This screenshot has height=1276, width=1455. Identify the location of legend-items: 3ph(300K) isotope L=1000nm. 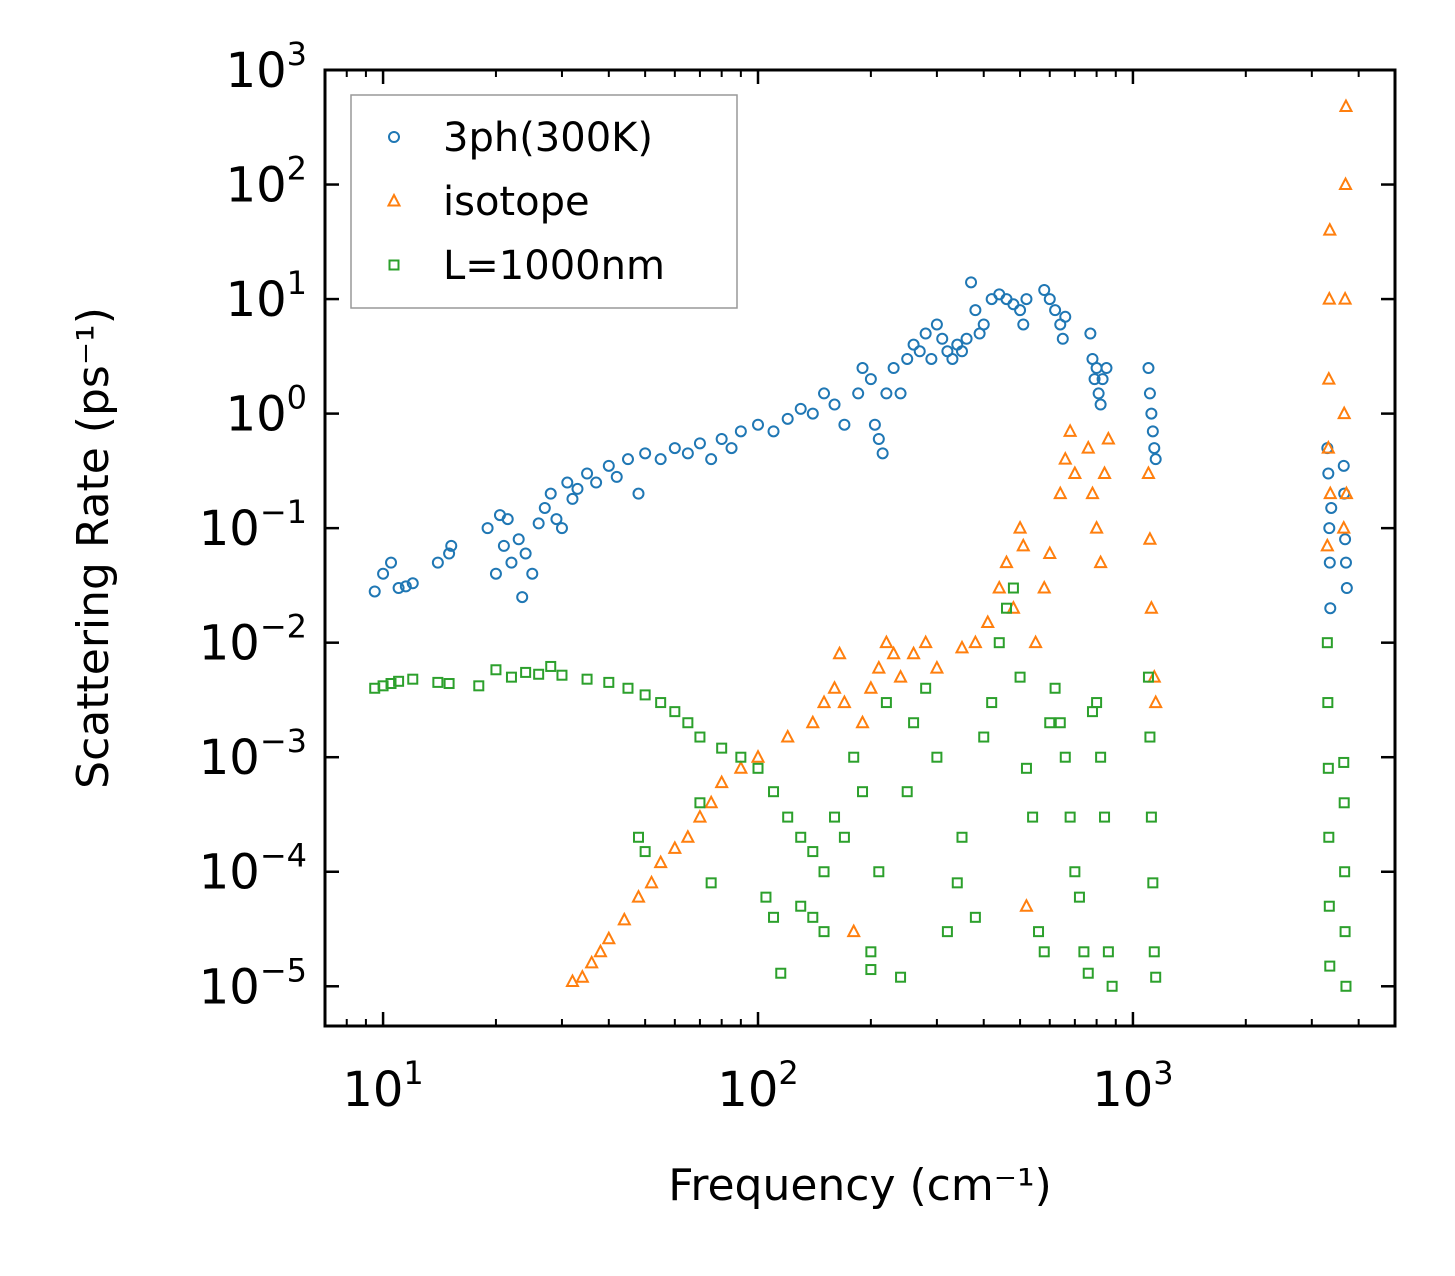
(525, 202).